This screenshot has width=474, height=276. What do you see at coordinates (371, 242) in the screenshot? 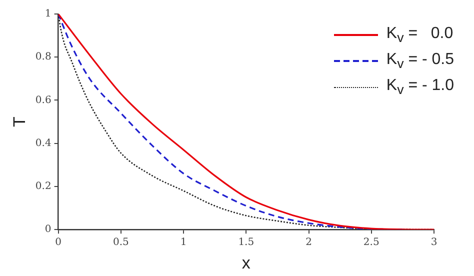
I see `x-tick-label: 2.5` at bounding box center [371, 242].